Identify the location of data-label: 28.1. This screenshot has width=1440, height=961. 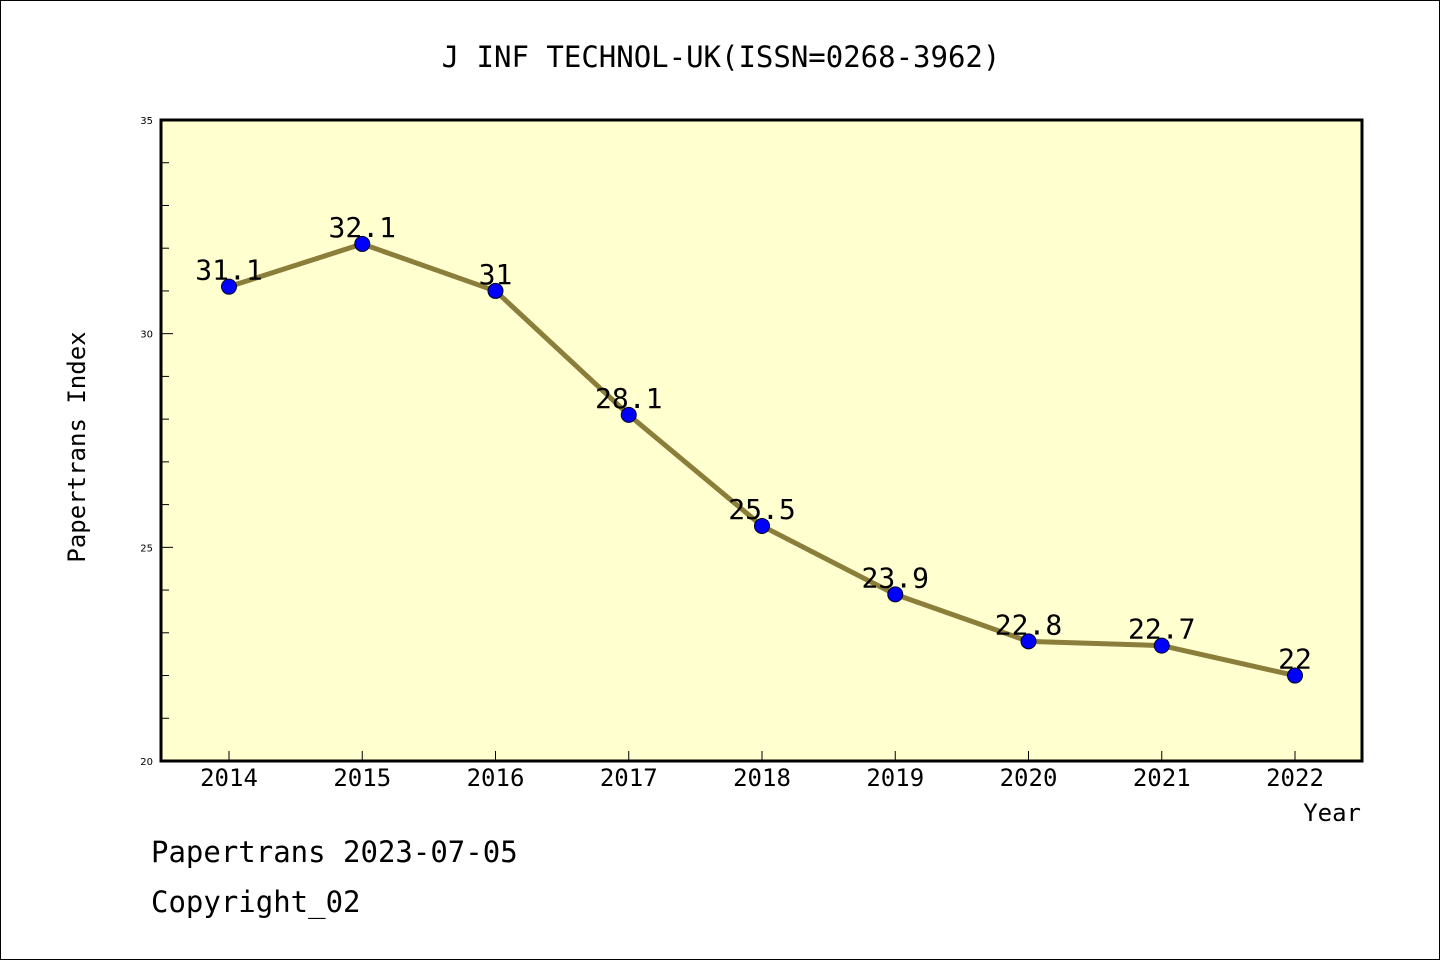
(628, 398).